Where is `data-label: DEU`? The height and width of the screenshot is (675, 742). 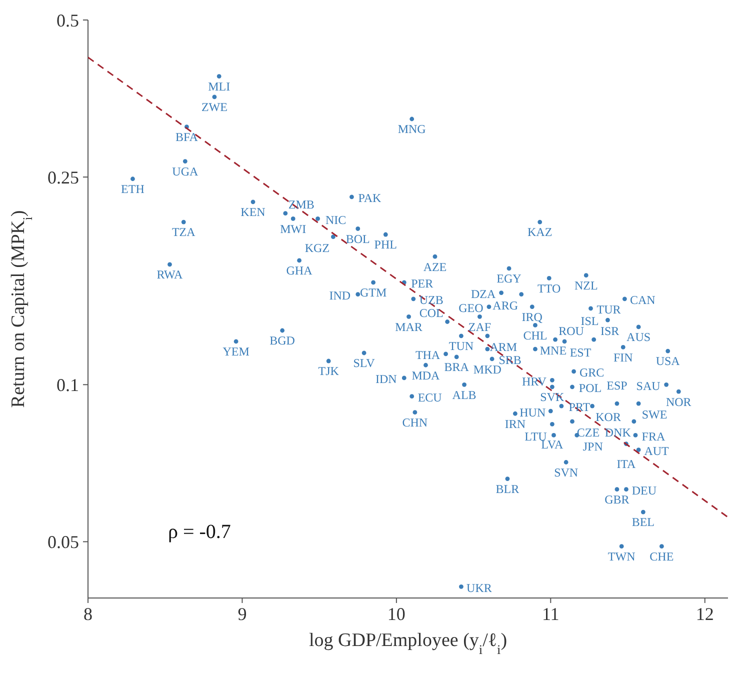
data-label: DEU is located at coordinates (644, 491).